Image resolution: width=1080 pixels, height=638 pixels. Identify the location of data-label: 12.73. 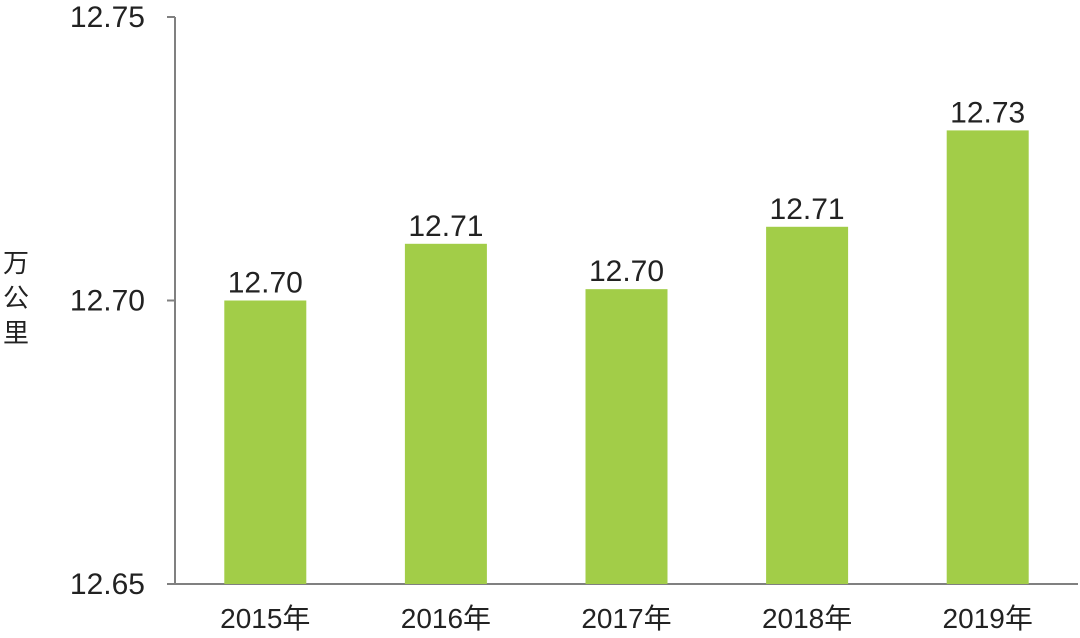
(987, 112).